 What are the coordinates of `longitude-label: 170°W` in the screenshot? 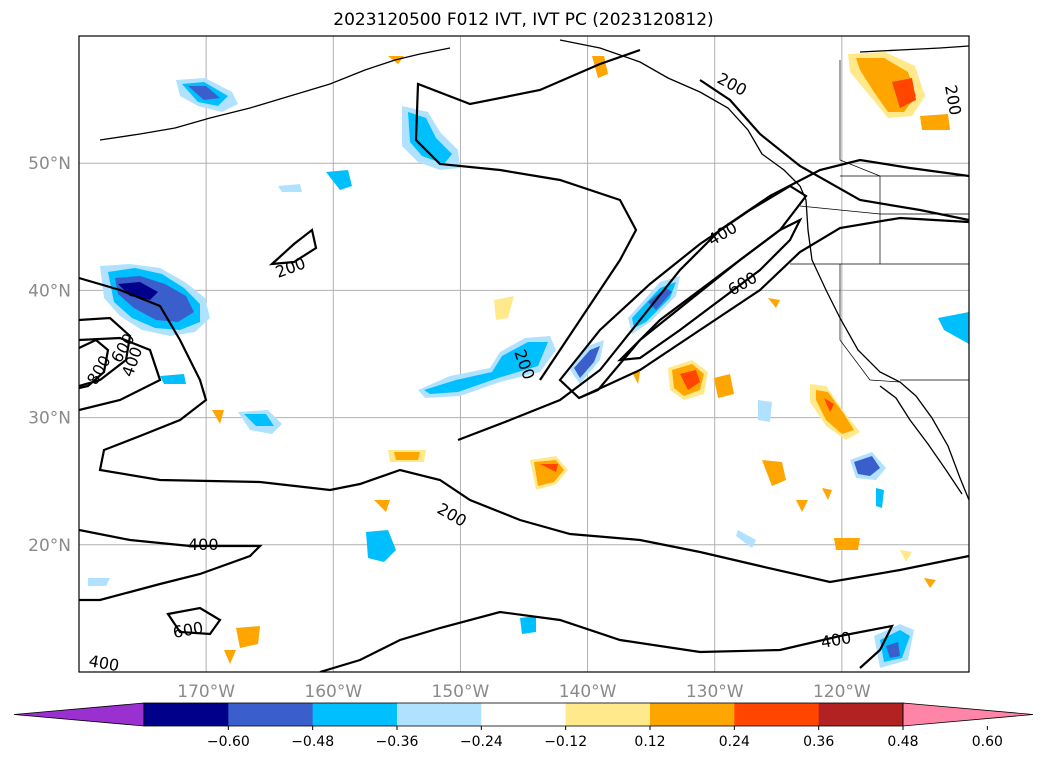 It's located at (206, 692).